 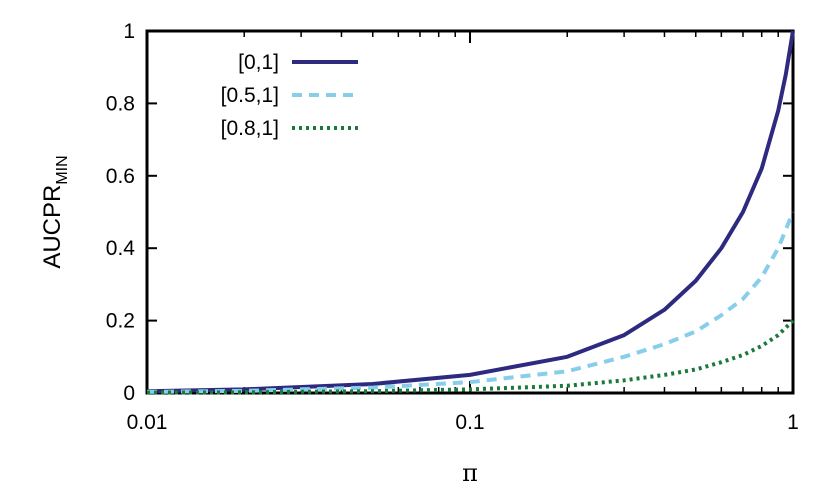 What do you see at coordinates (129, 393) in the screenshot?
I see `y-tick-label: 0` at bounding box center [129, 393].